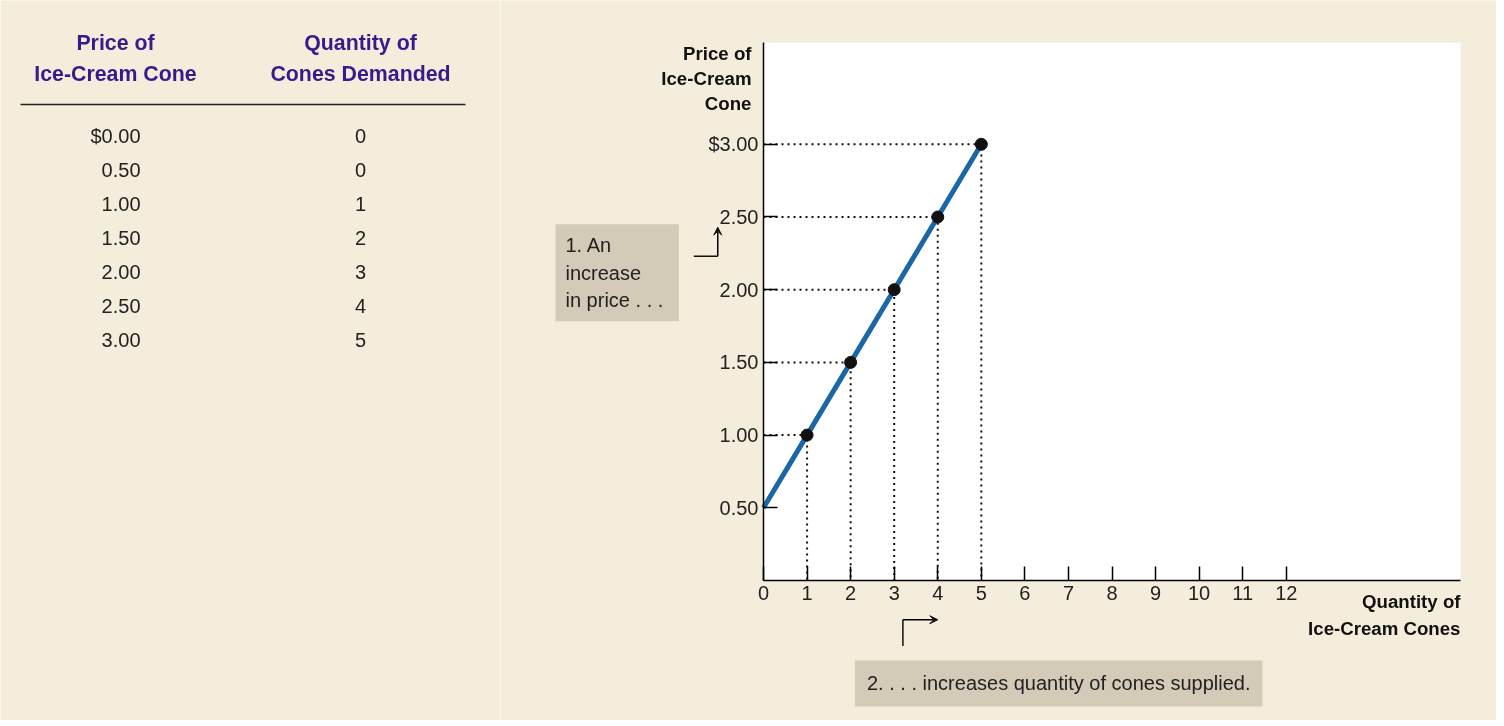 This screenshot has height=726, width=1504. What do you see at coordinates (121, 305) in the screenshot?
I see `text: 2.50` at bounding box center [121, 305].